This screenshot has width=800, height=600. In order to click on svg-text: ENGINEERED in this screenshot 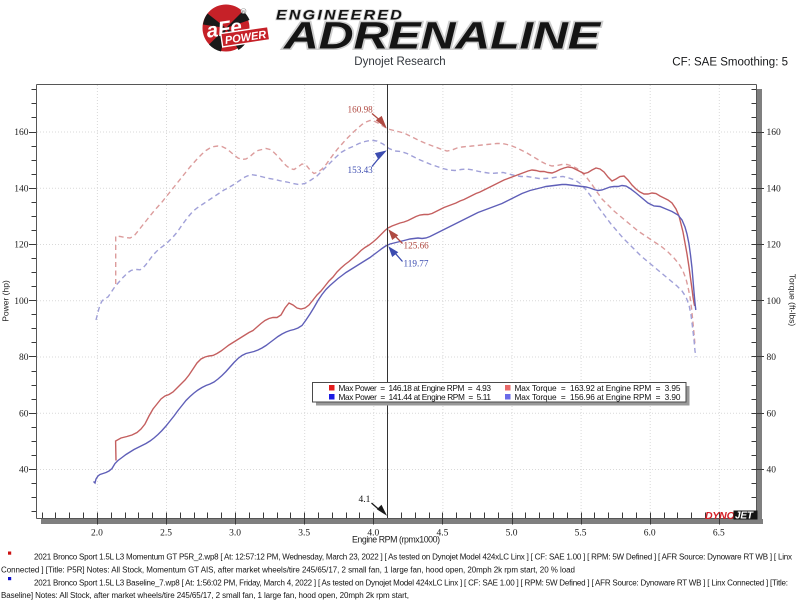, I will do `click(340, 15)`.